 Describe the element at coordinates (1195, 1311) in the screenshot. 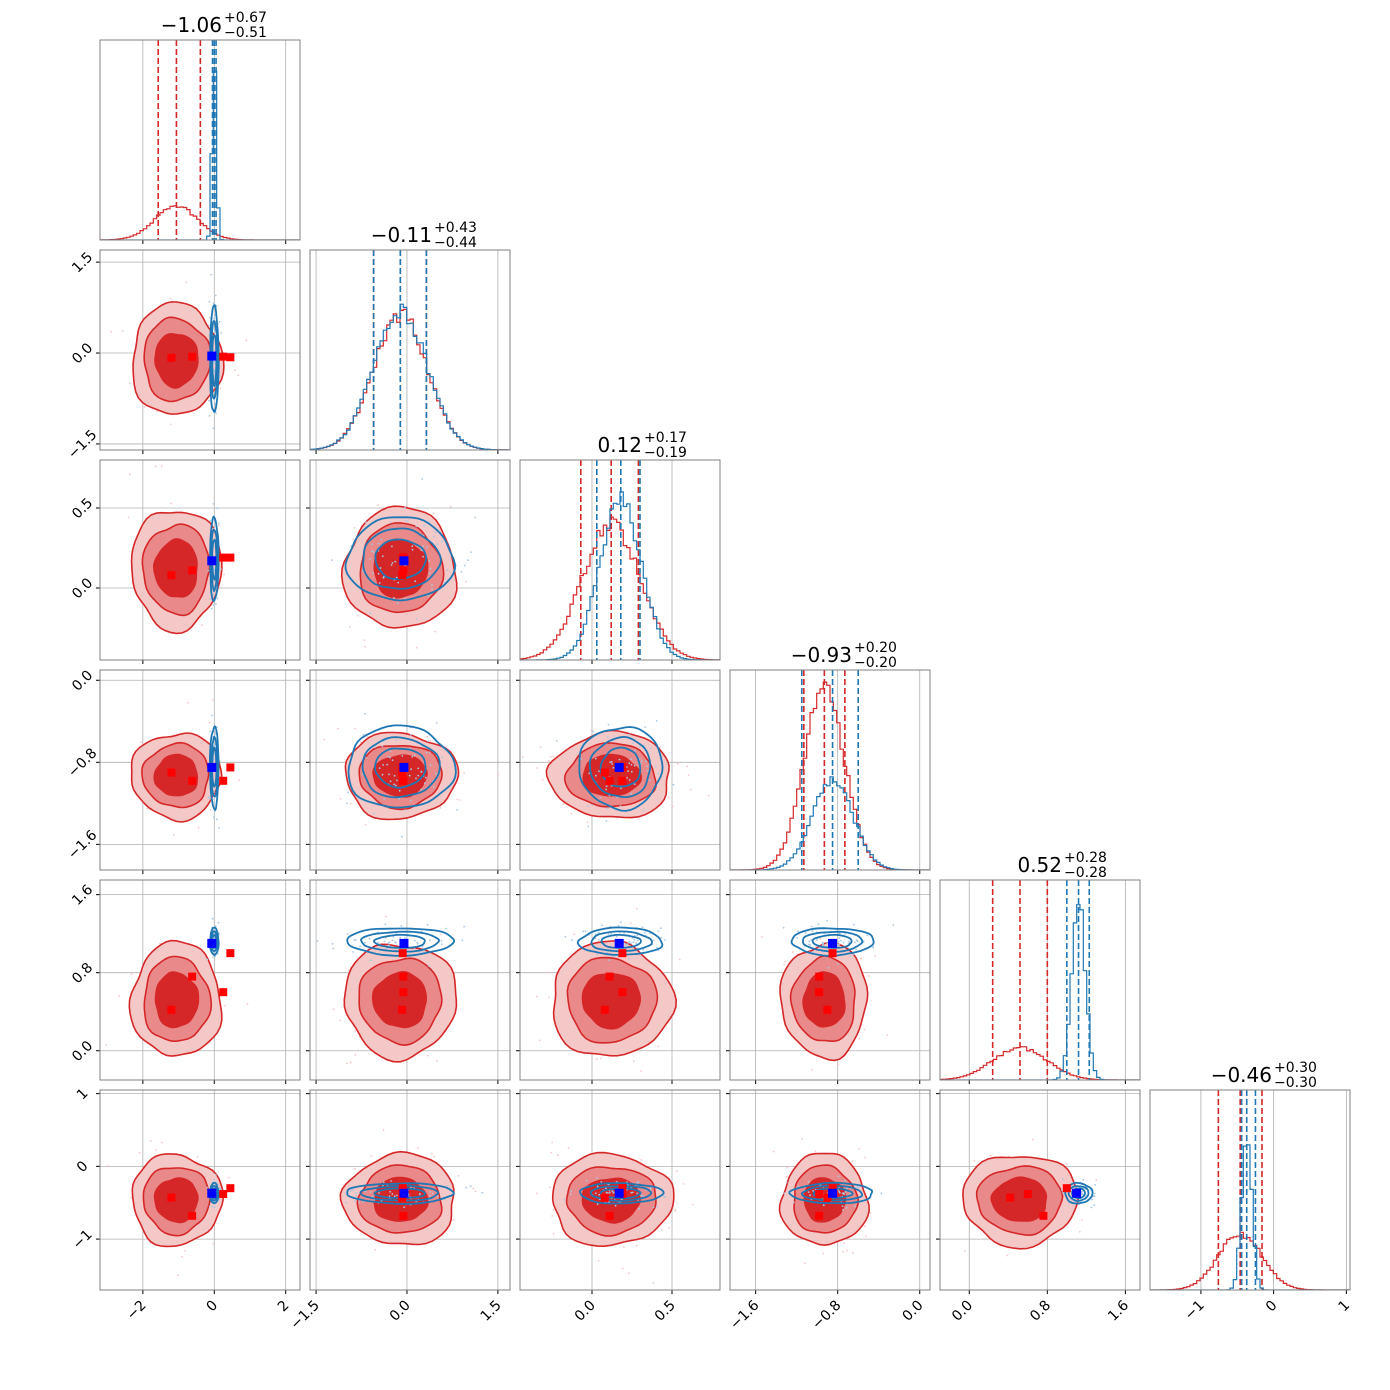

I see `x-tick-label: −1` at that location.